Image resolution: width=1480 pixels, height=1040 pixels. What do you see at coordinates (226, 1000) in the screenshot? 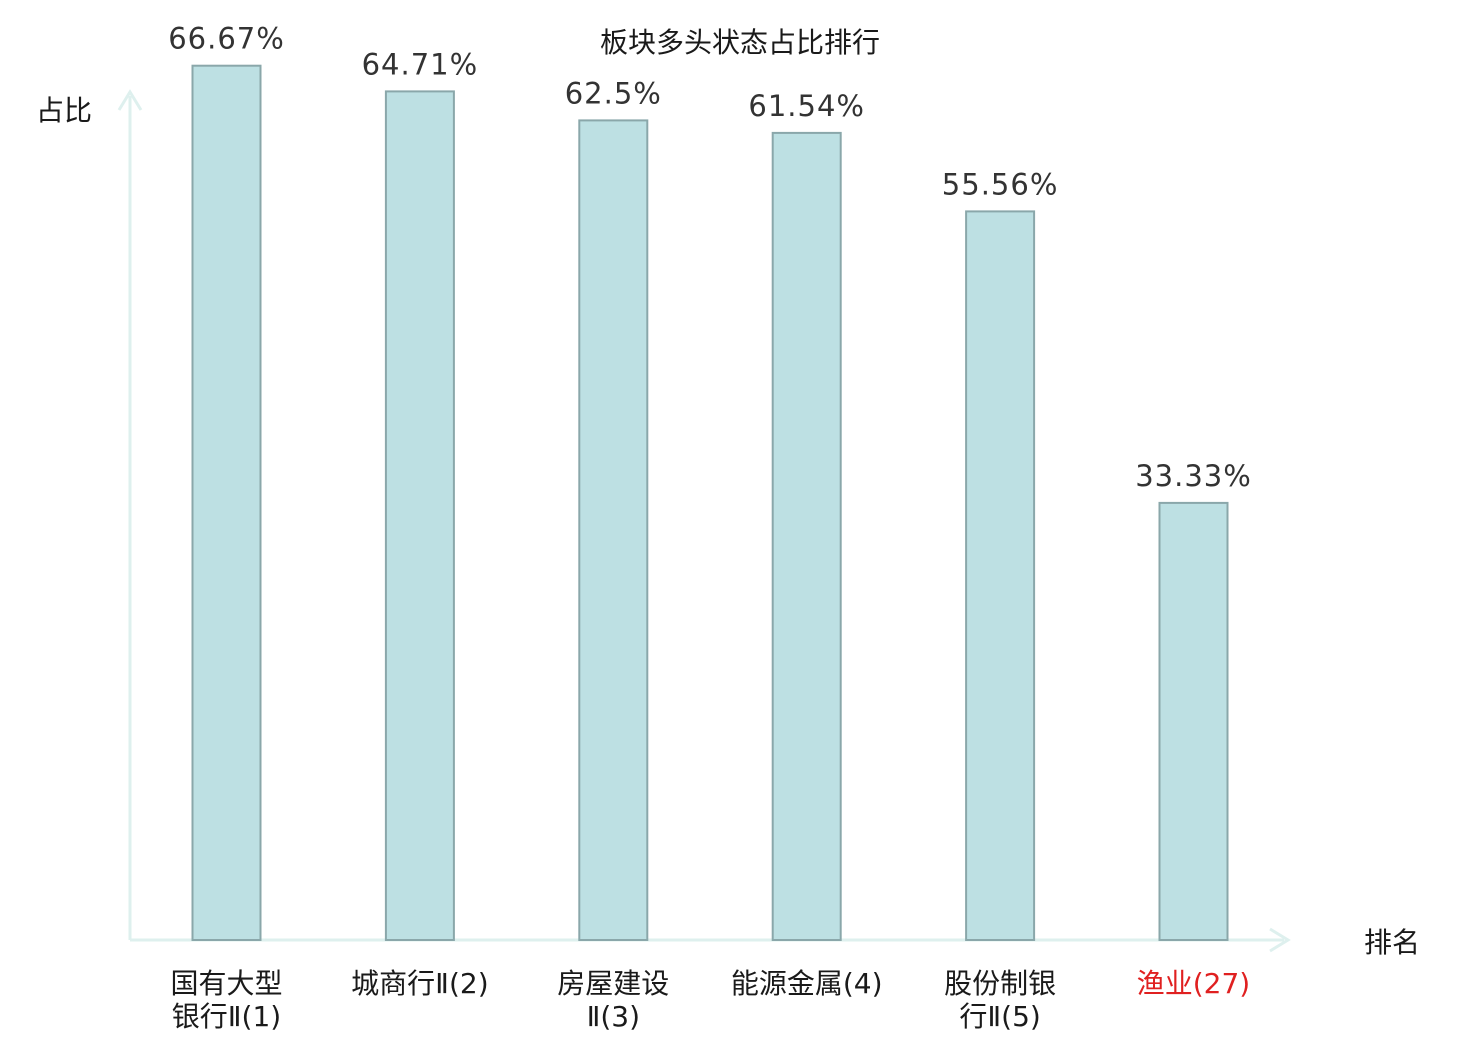
I see `category-label-1: 国有大型银行Ⅱ(1)` at bounding box center [226, 1000].